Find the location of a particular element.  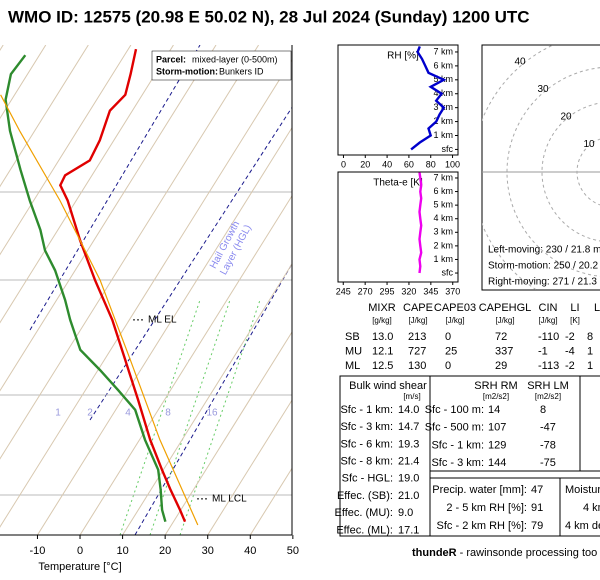

shear-value: 17.1 is located at coordinates (408, 530).